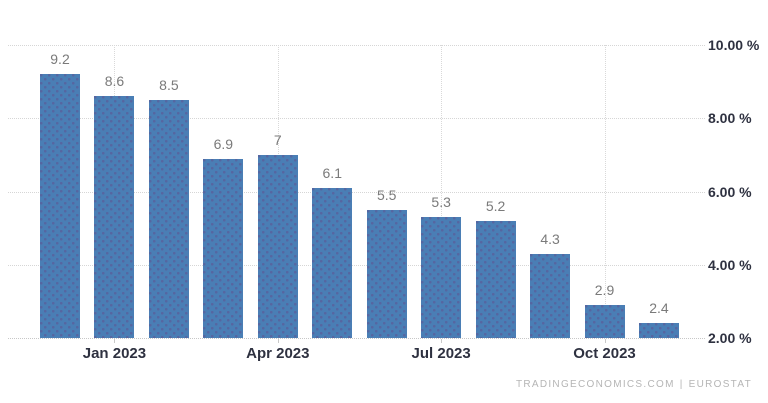 The height and width of the screenshot is (403, 768). Describe the element at coordinates (60, 59) in the screenshot. I see `bar-value-label: 9.2` at that location.